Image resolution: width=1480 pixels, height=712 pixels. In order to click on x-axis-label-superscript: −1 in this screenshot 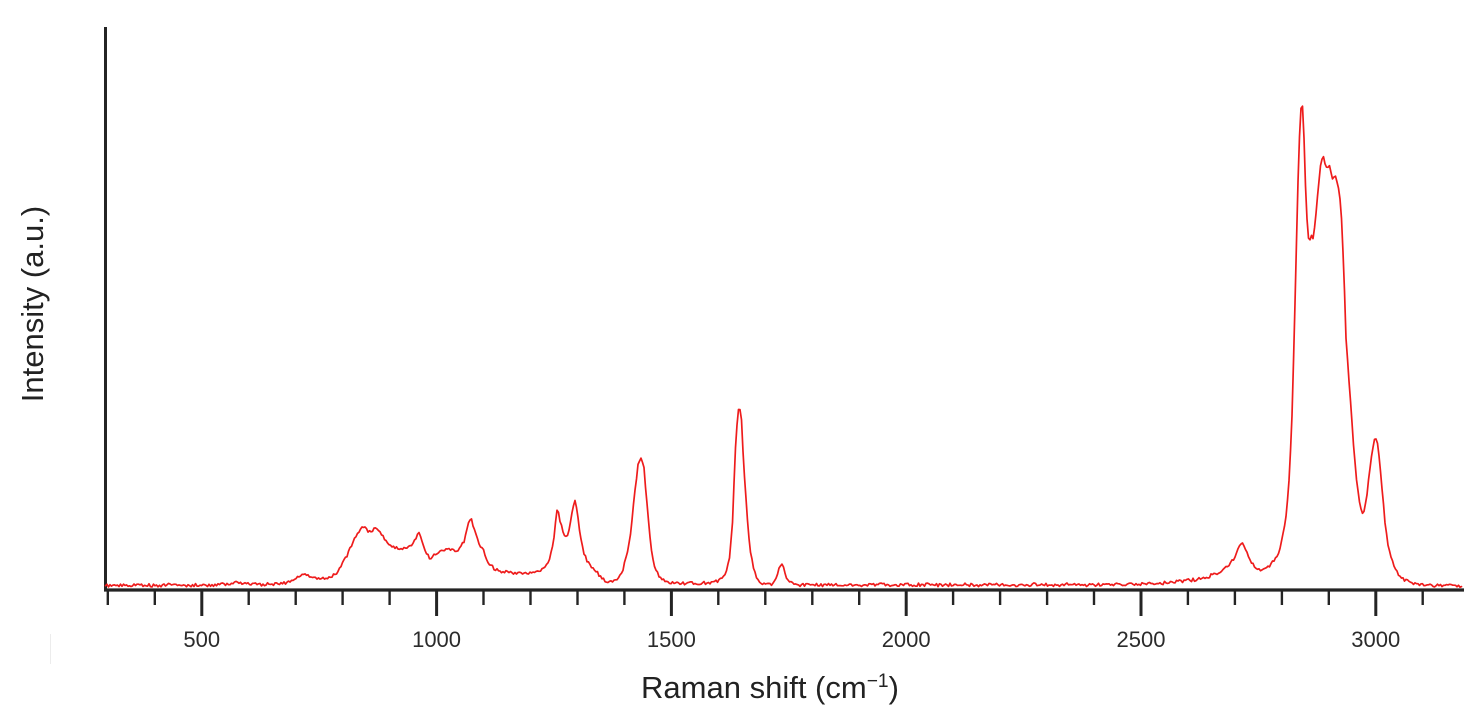, I will do `click(877, 682)`.